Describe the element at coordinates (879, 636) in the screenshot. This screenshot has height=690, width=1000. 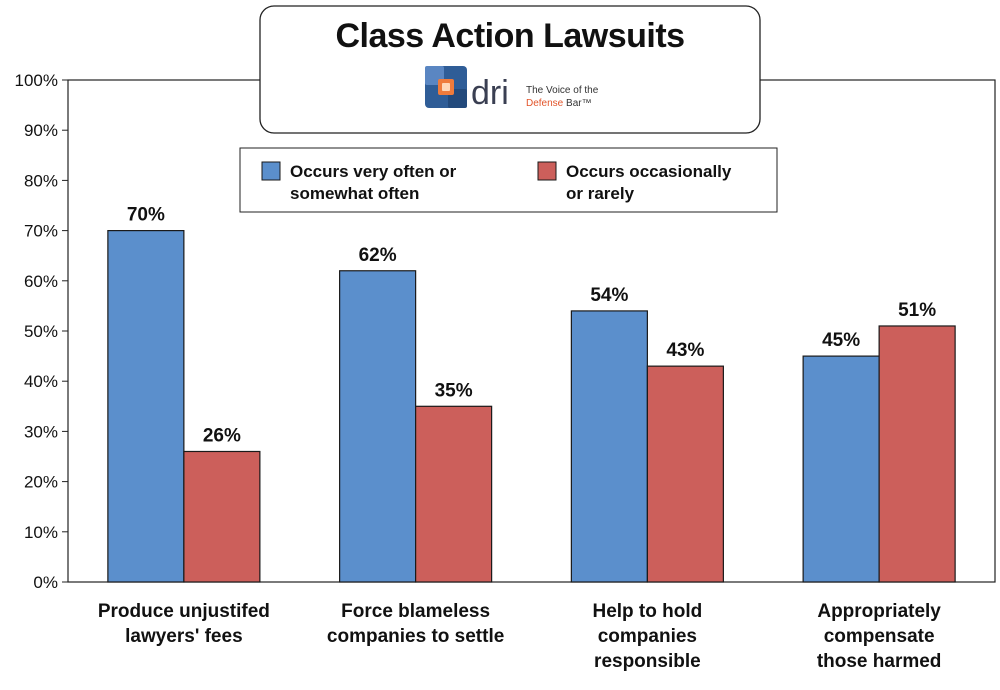
I see `category-label: Appropriately compensate those harmed` at that location.